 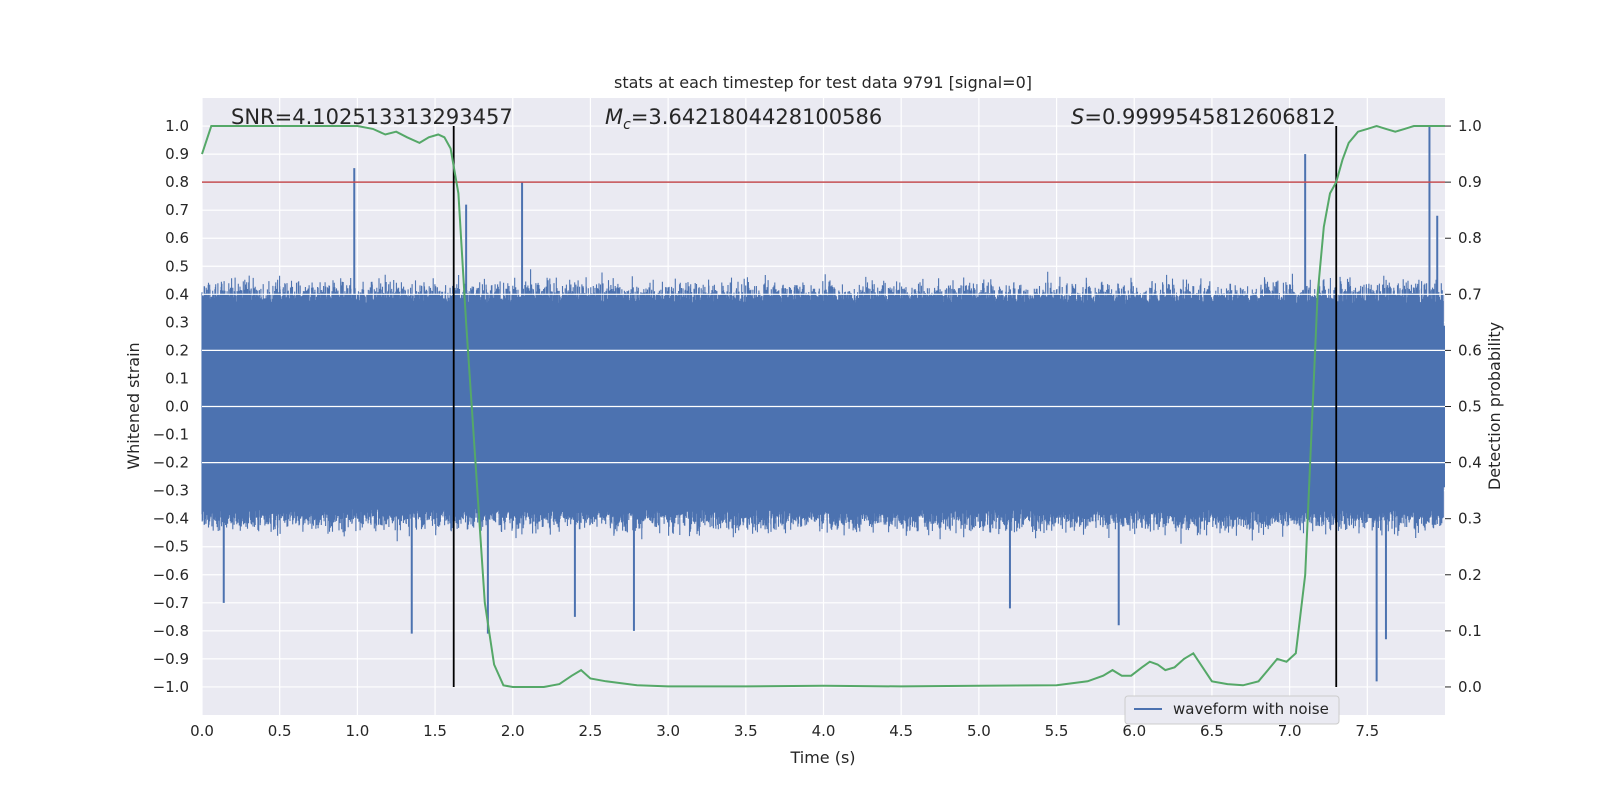 I want to click on y-tick-label: −0.7, so click(x=171, y=603).